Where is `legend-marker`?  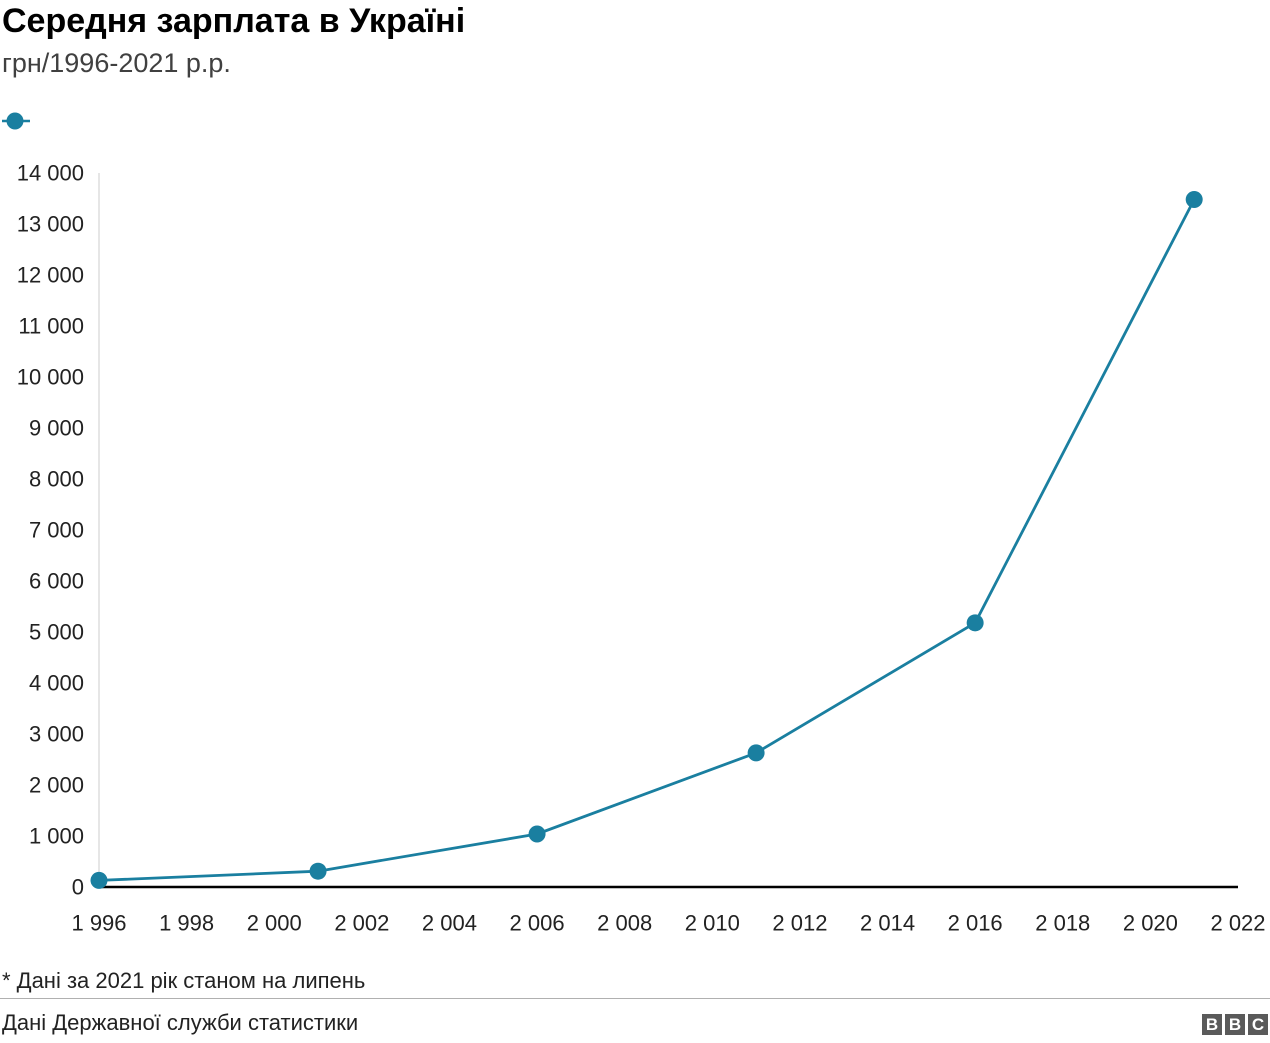 legend-marker is located at coordinates (15, 121).